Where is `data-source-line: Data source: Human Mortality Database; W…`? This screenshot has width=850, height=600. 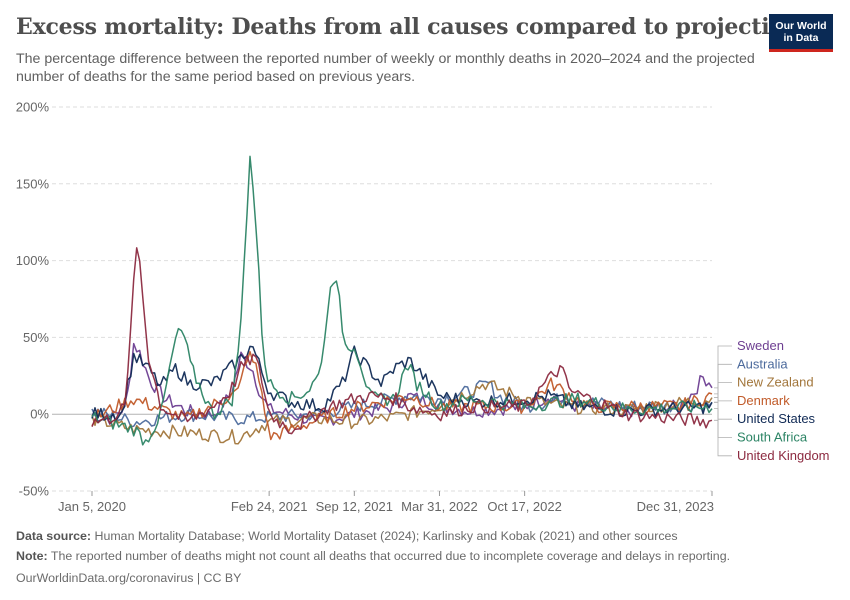 data-source-line: Data source: Human Mortality Database; W… is located at coordinates (347, 536).